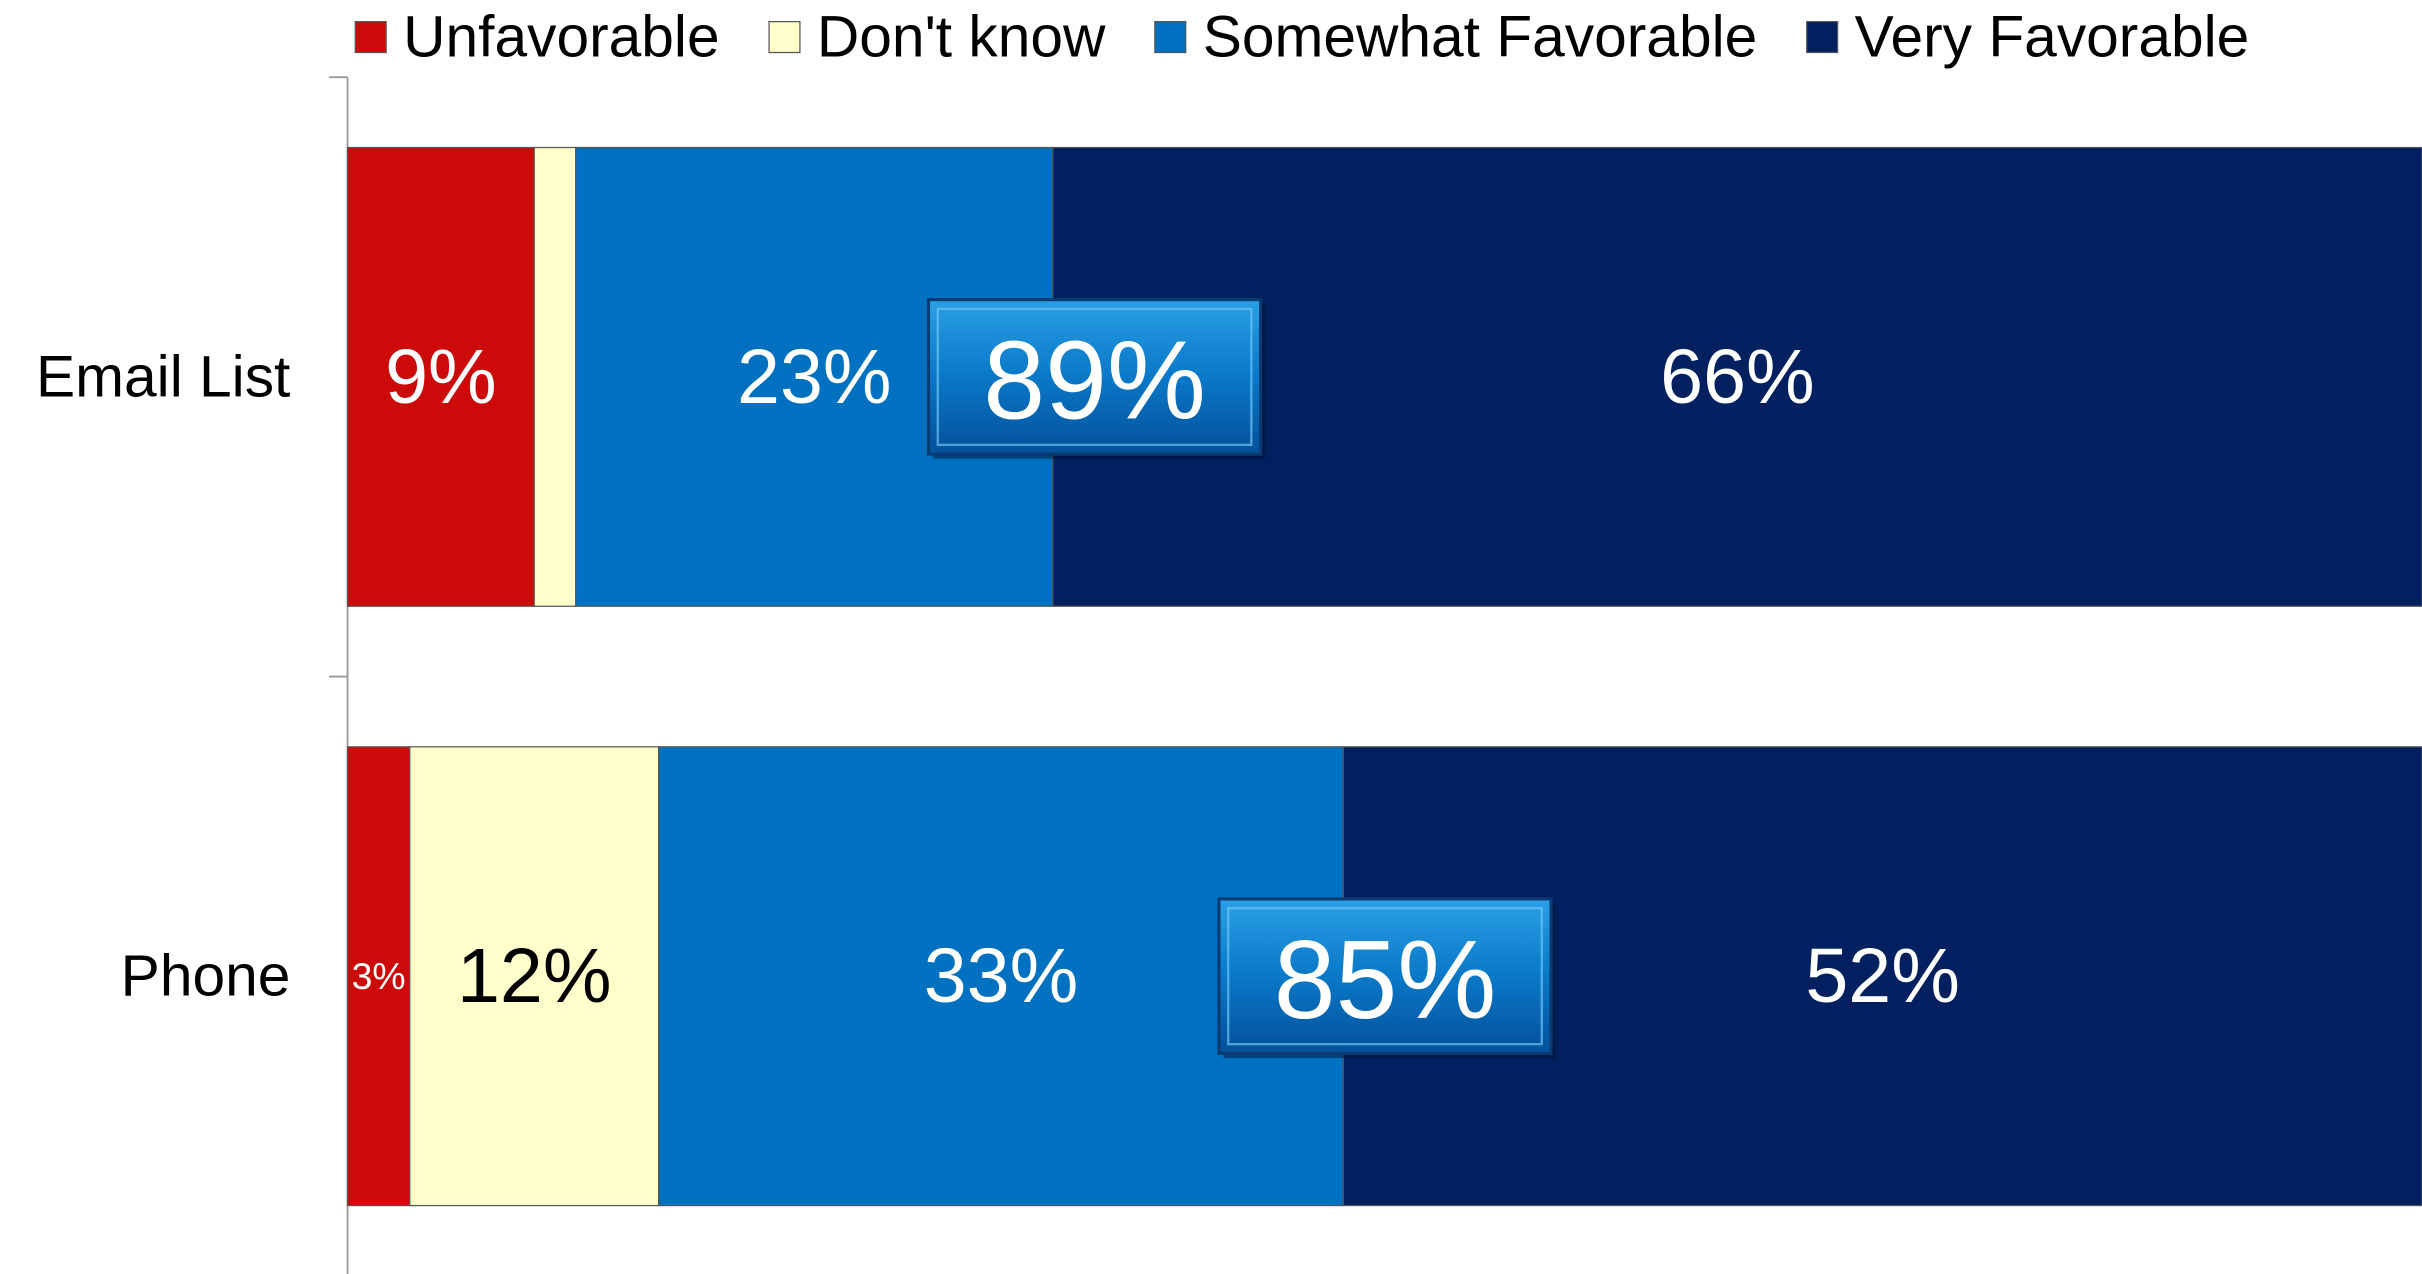 This screenshot has height=1274, width=2422. Describe the element at coordinates (2052, 37) in the screenshot. I see `legend-label: Very Favorable` at that location.